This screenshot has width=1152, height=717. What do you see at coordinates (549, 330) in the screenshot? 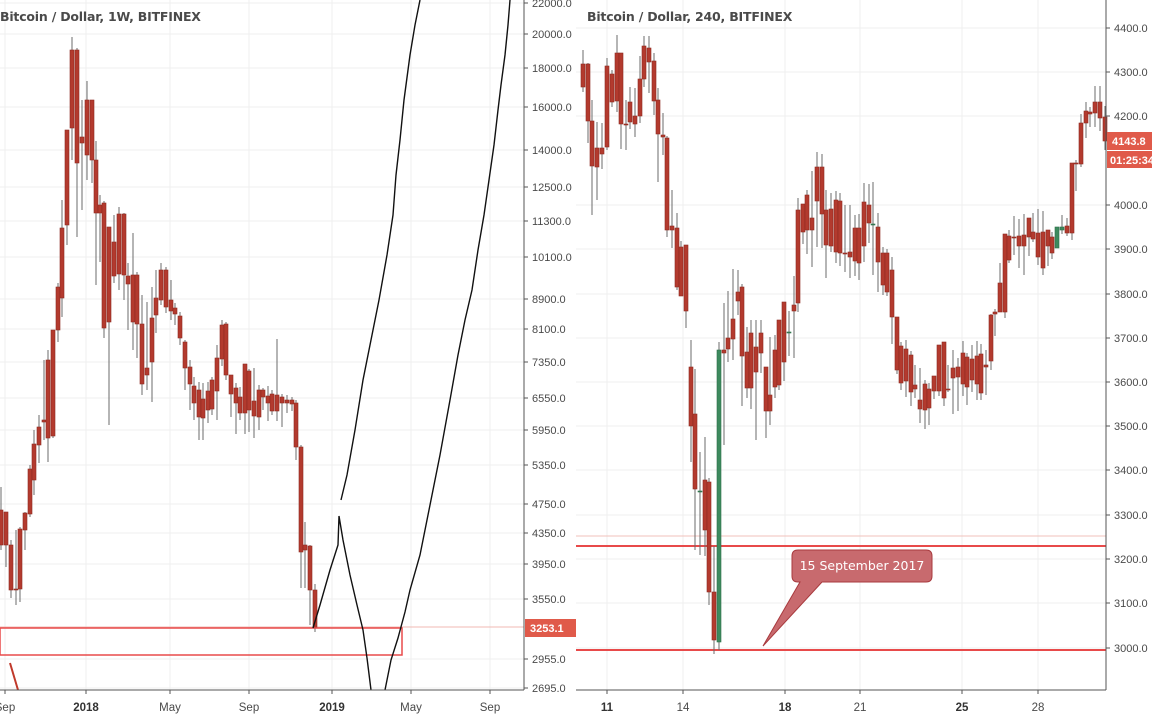
I see `price-tick-label: 8100.0` at bounding box center [549, 330].